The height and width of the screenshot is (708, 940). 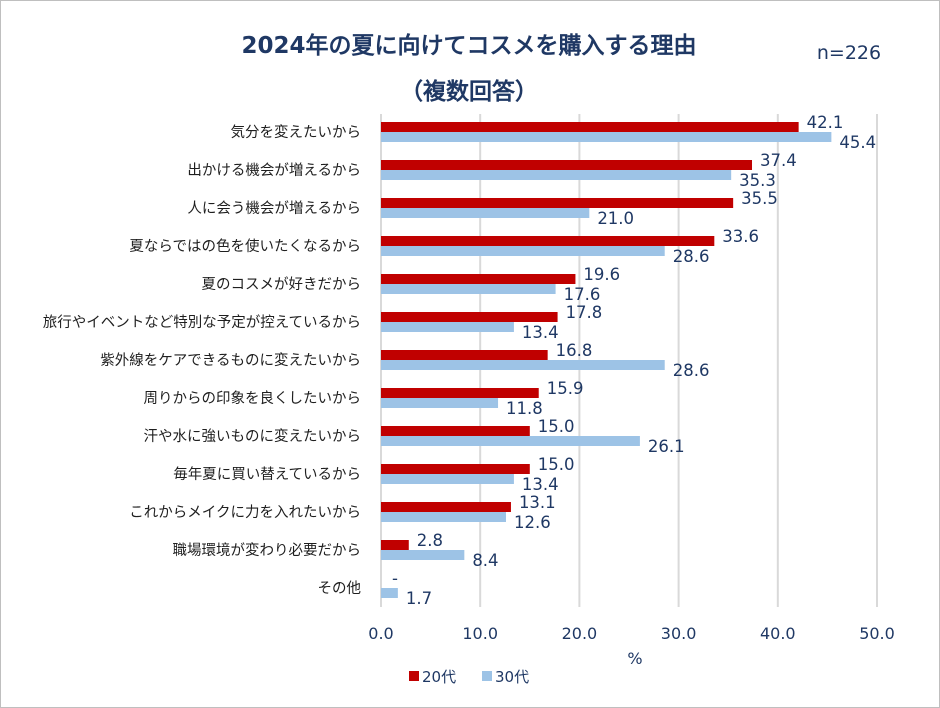 What do you see at coordinates (245, 246) in the screenshot?
I see `category-label: 夏ならではの色を使いたくなるから` at bounding box center [245, 246].